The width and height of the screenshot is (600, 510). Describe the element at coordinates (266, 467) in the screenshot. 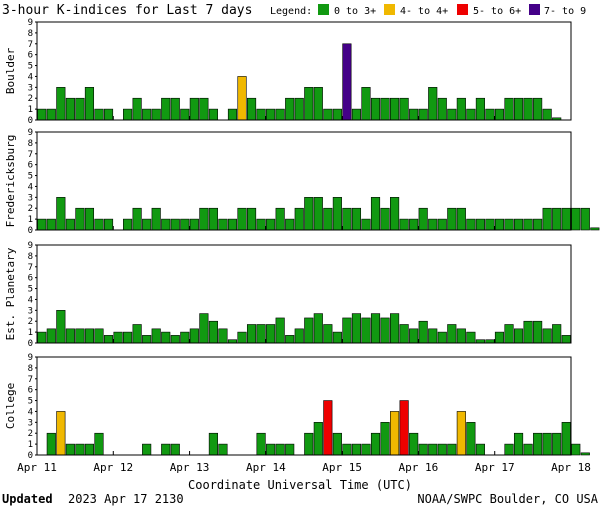

I see `x-tick-label: Apr 14` at that location.